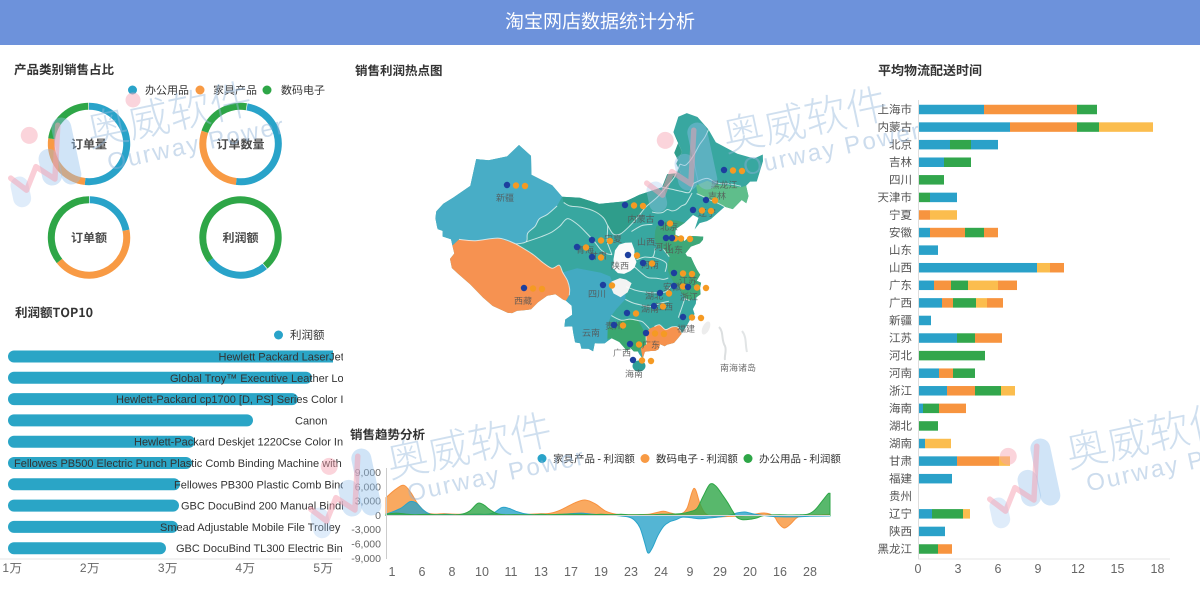 The width and height of the screenshot is (1200, 591). I want to click on svg-text: 23, so click(631, 572).